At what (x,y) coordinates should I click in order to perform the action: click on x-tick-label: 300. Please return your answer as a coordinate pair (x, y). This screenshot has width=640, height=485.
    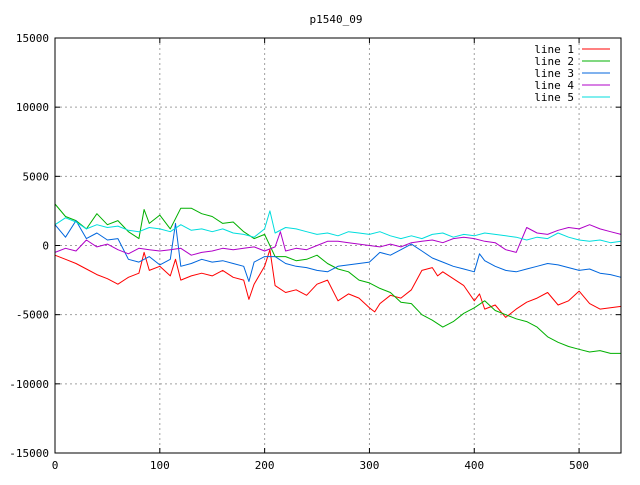
    Looking at the image, I should click on (370, 465).